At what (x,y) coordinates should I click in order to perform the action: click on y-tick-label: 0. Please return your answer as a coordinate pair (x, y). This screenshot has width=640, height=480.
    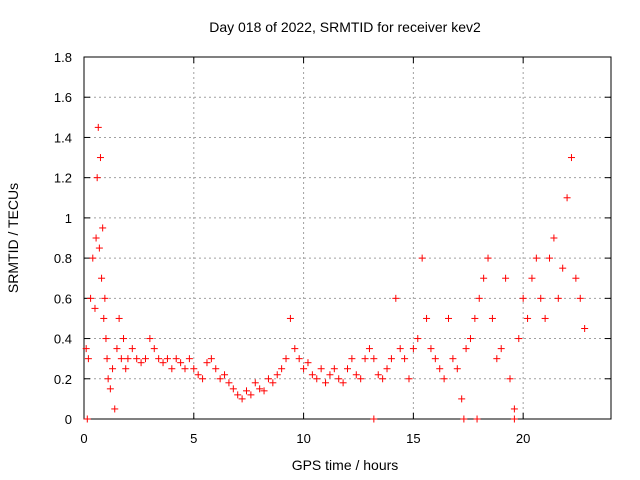
    Looking at the image, I should click on (68, 419).